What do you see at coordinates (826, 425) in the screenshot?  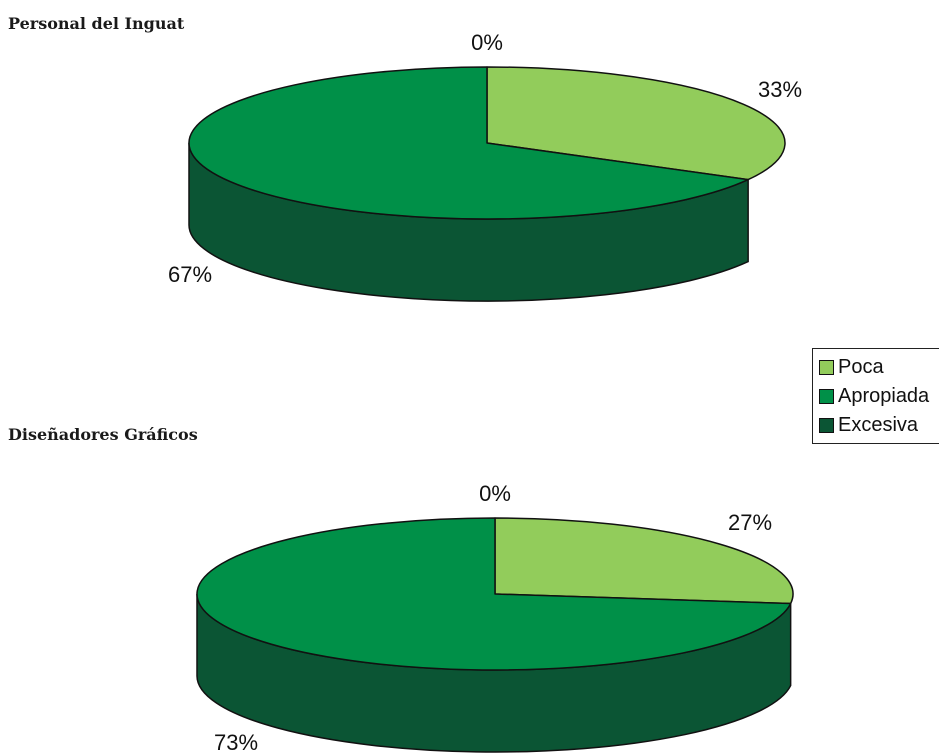 I see `legend-swatch-excesiva` at bounding box center [826, 425].